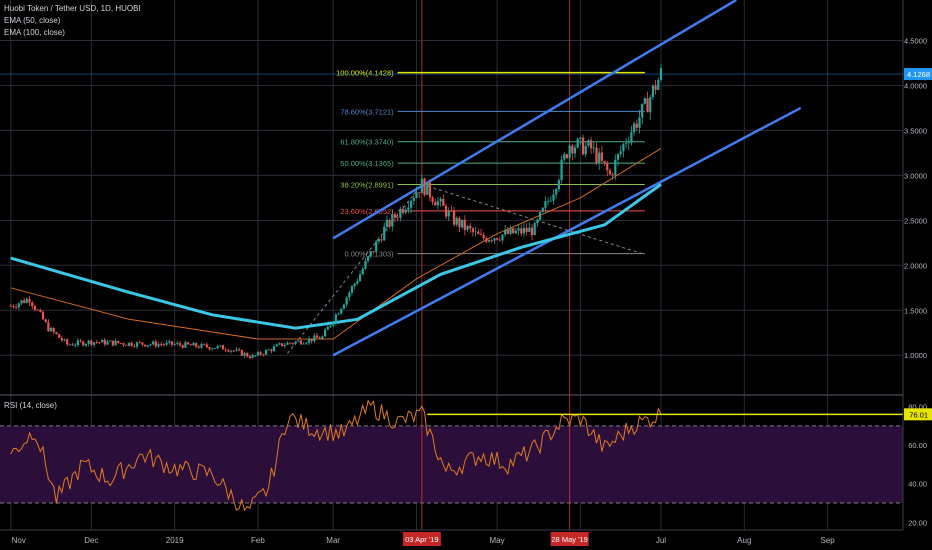  Describe the element at coordinates (367, 111) in the screenshot. I see `fib-level-label: 78.60%(3.7121)` at that location.